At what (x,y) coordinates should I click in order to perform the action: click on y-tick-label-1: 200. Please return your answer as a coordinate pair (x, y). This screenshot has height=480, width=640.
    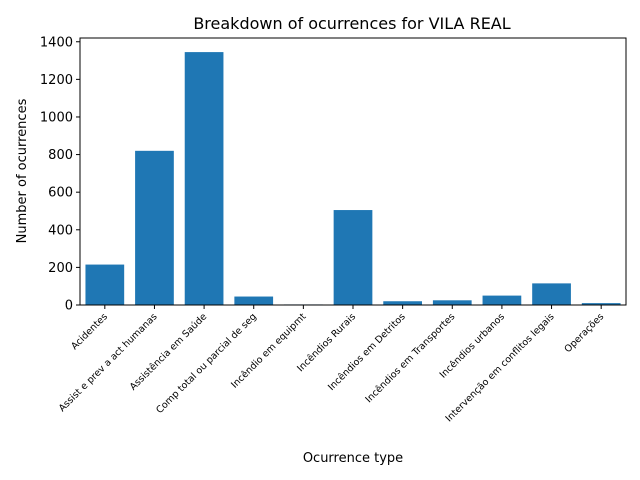
    Looking at the image, I should click on (60, 268).